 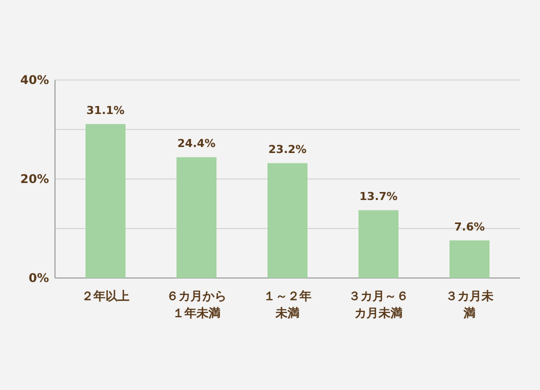 I want to click on y-tick-label: 20%, so click(x=34, y=179).